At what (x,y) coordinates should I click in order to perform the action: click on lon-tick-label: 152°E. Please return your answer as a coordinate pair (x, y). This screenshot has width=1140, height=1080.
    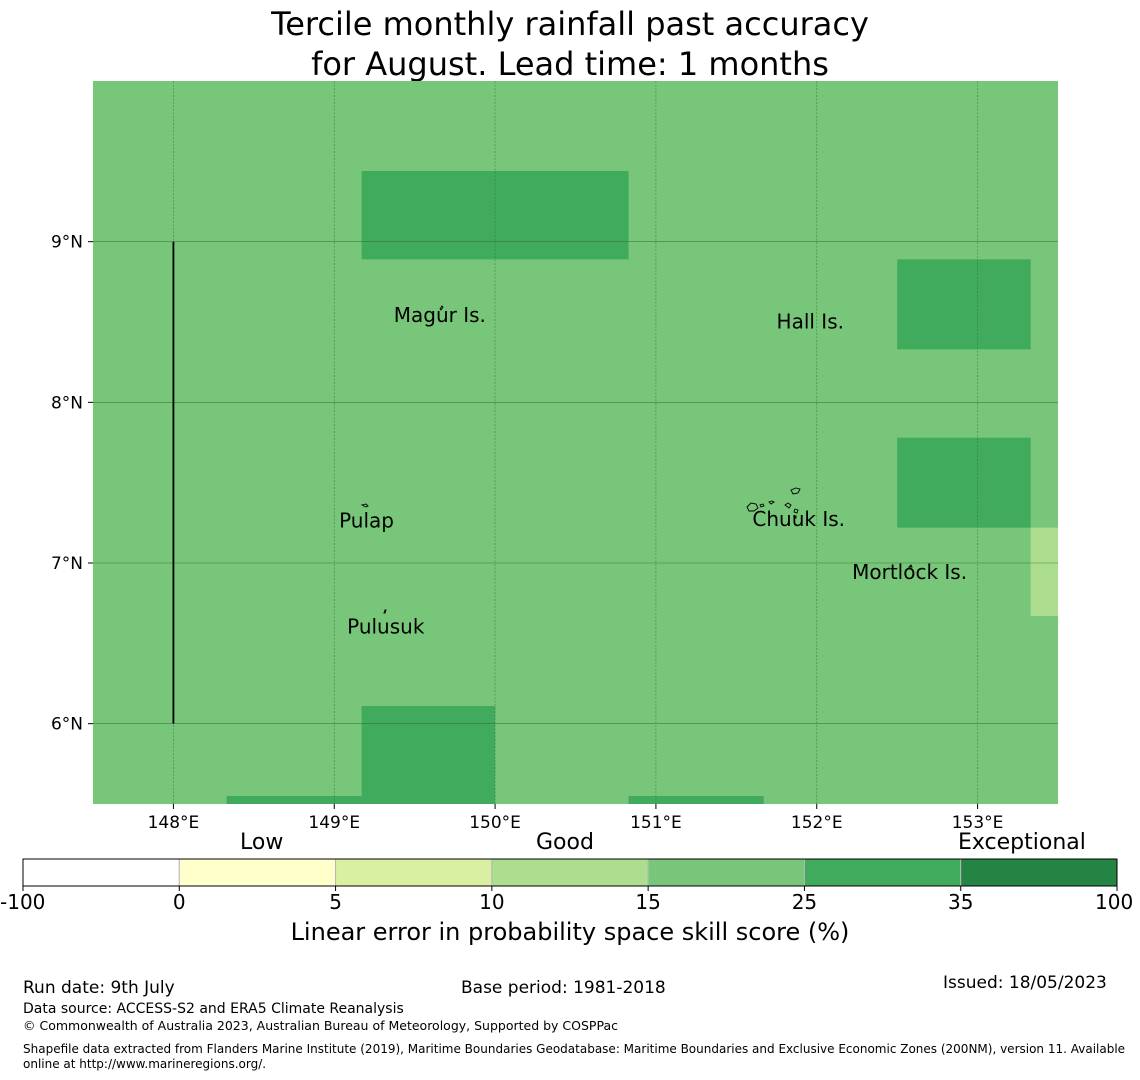
    Looking at the image, I should click on (817, 823).